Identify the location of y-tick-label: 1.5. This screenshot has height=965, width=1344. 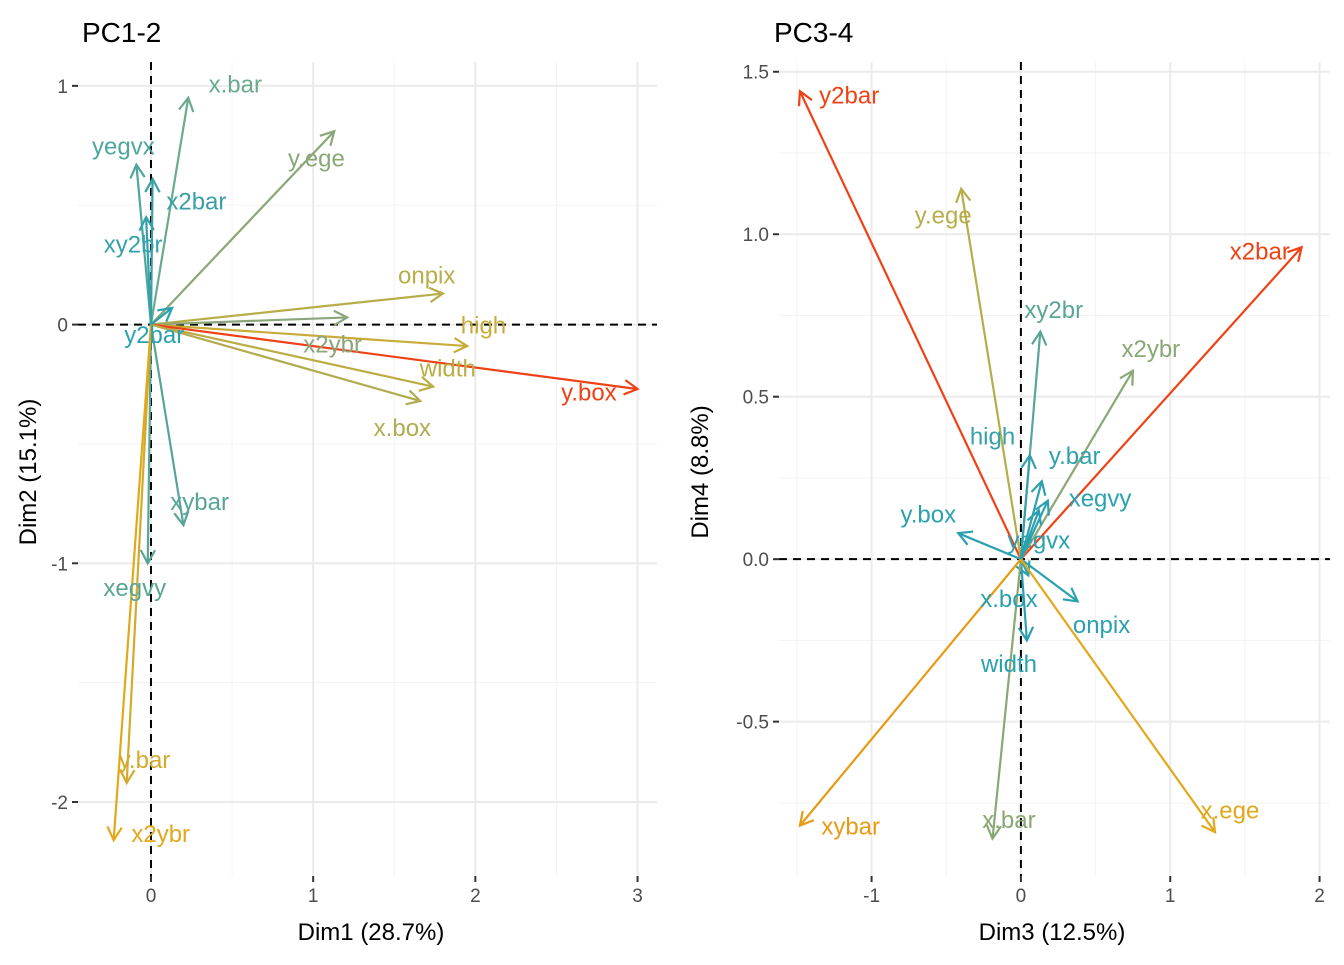
(756, 73).